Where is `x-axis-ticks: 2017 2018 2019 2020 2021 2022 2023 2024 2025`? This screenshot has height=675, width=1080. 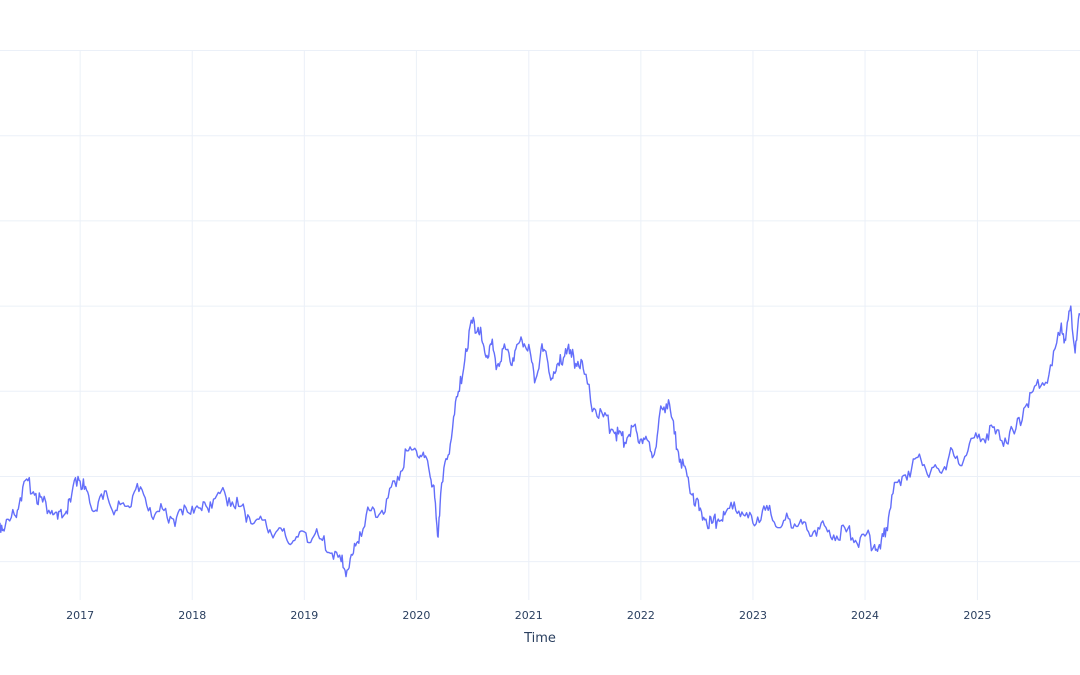
x-axis-ticks: 2017 2018 2019 2020 2021 2022 2023 2024 2025 is located at coordinates (528, 615).